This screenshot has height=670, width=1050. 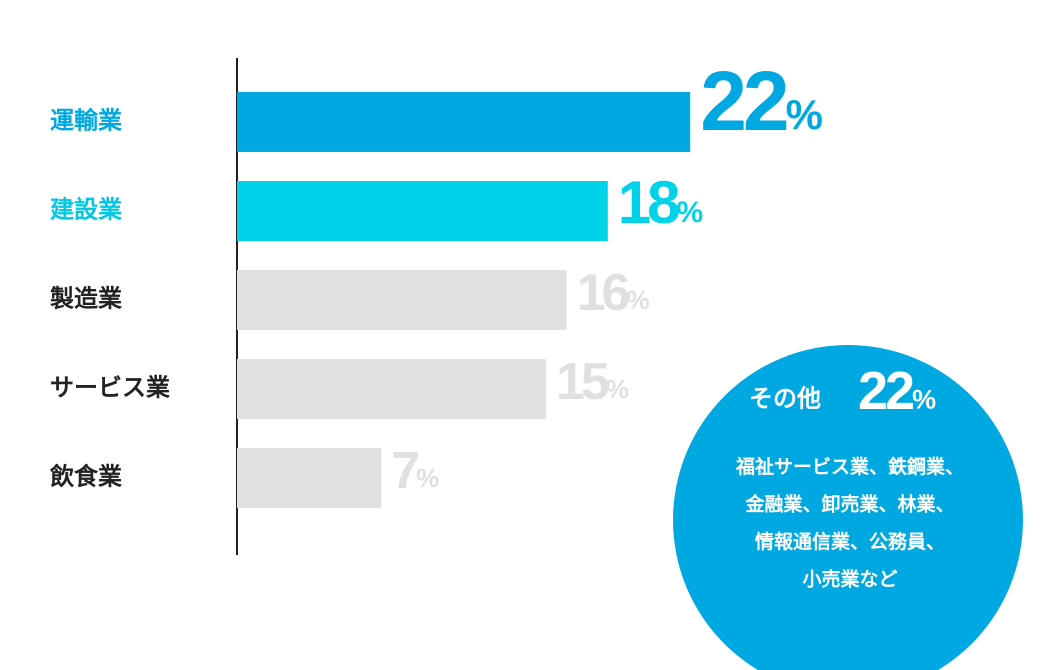 I want to click on value-label: 16%, so click(x=613, y=293).